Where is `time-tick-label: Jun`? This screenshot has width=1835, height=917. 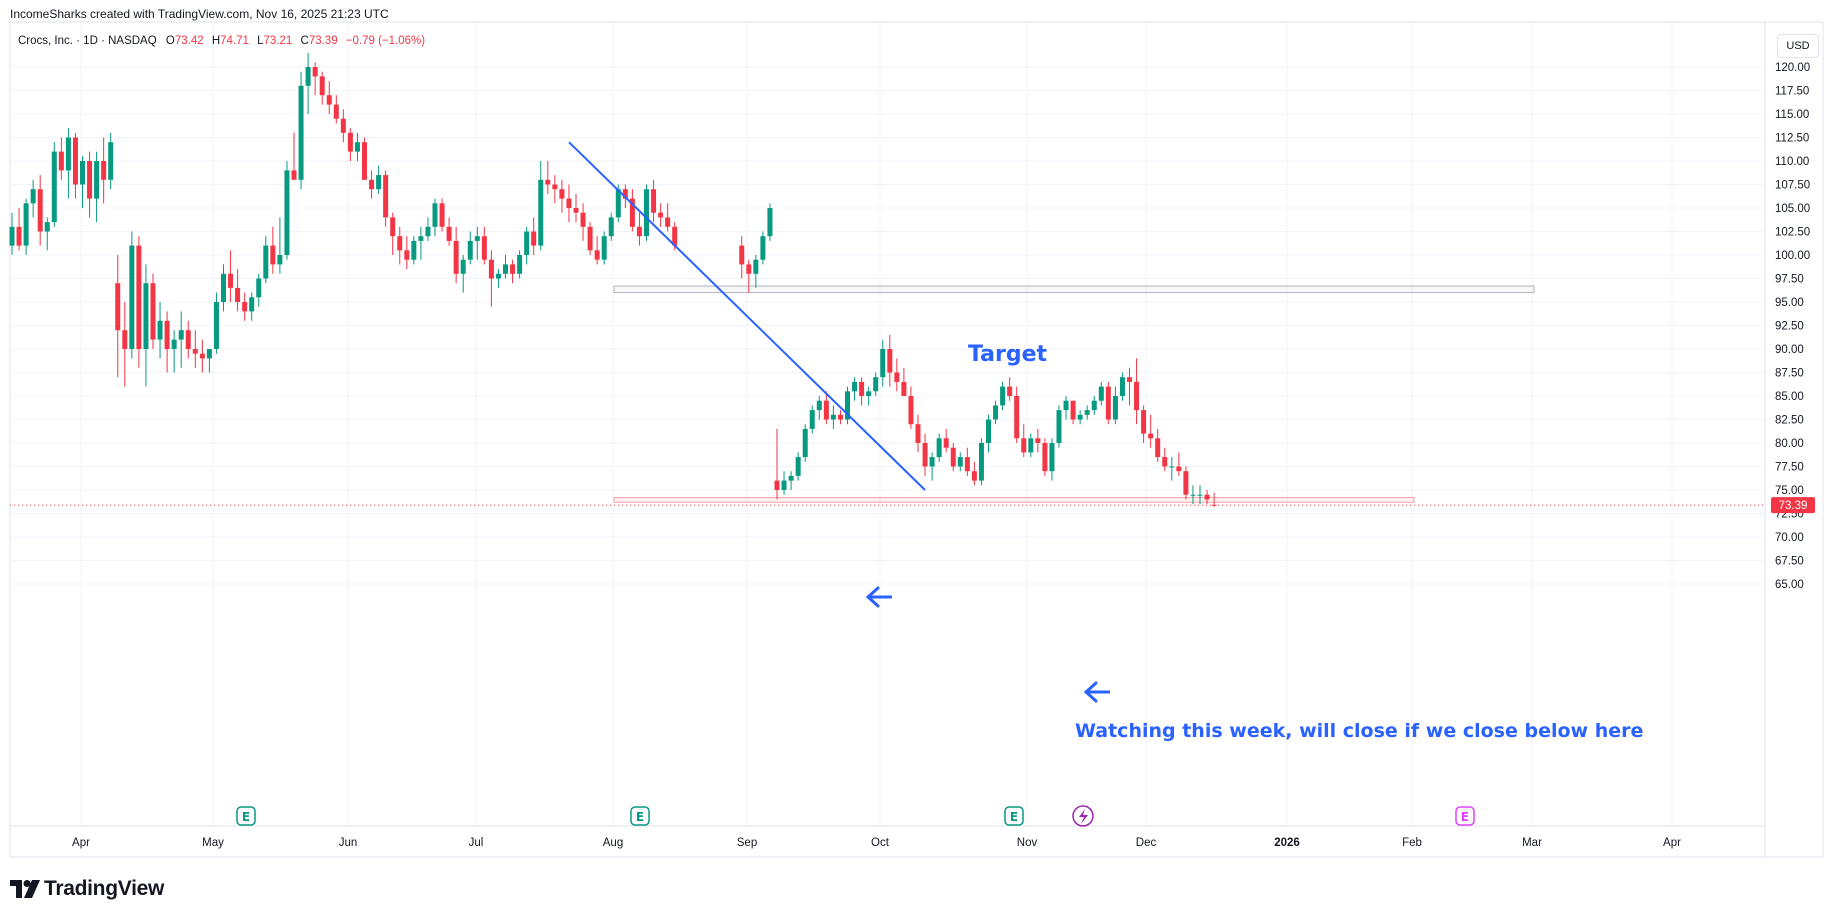 time-tick-label: Jun is located at coordinates (348, 843).